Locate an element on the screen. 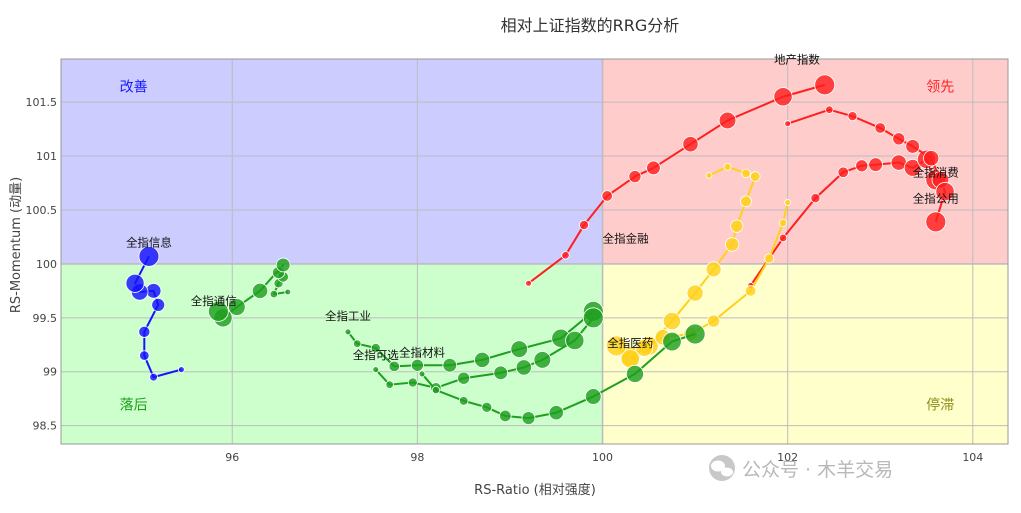  wechat-icon is located at coordinates (722, 468).